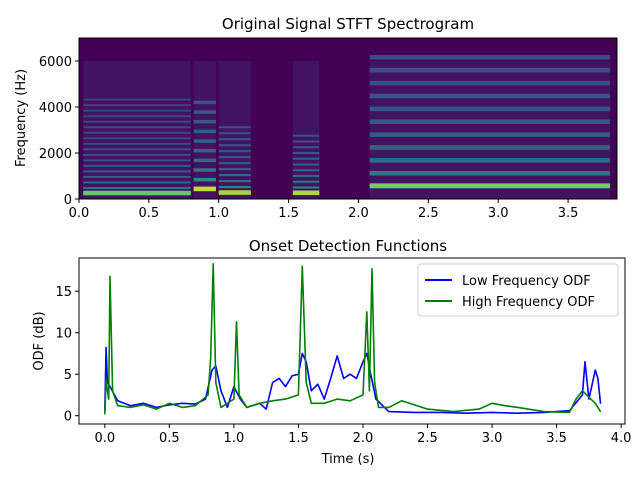 The height and width of the screenshot is (480, 640). I want to click on odf-x-tick-label: 3.0, so click(492, 438).